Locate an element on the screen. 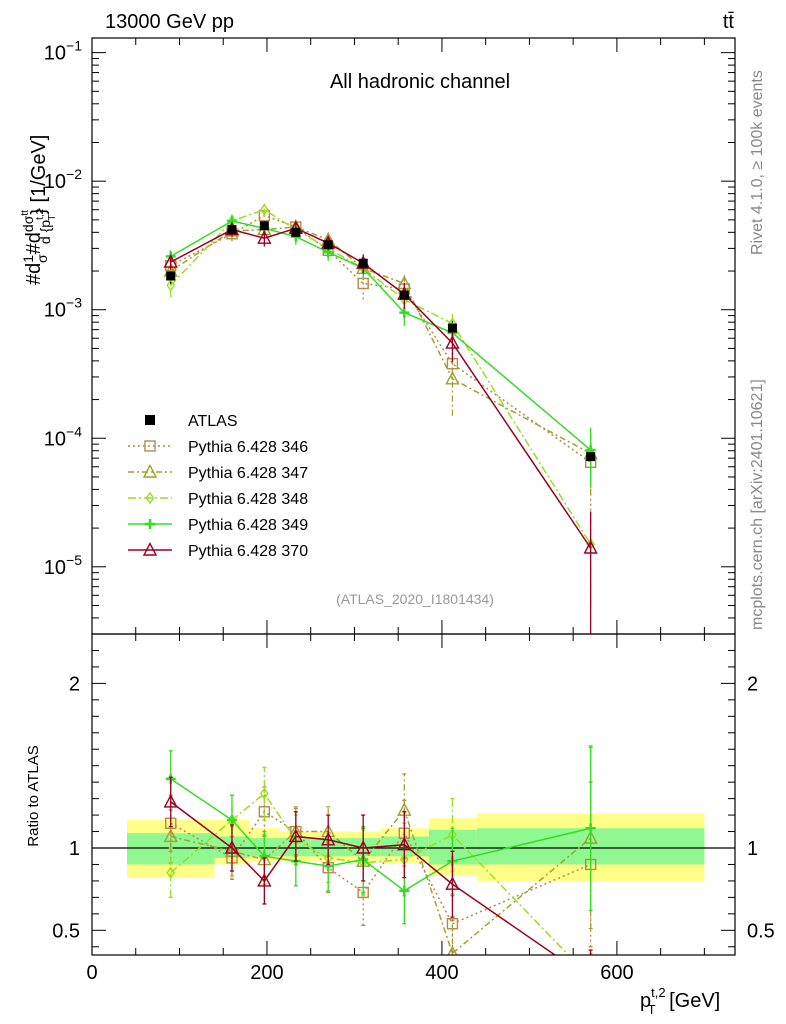 The width and height of the screenshot is (786, 1024). legend-label: Pythia 6.428 347 is located at coordinates (248, 473).